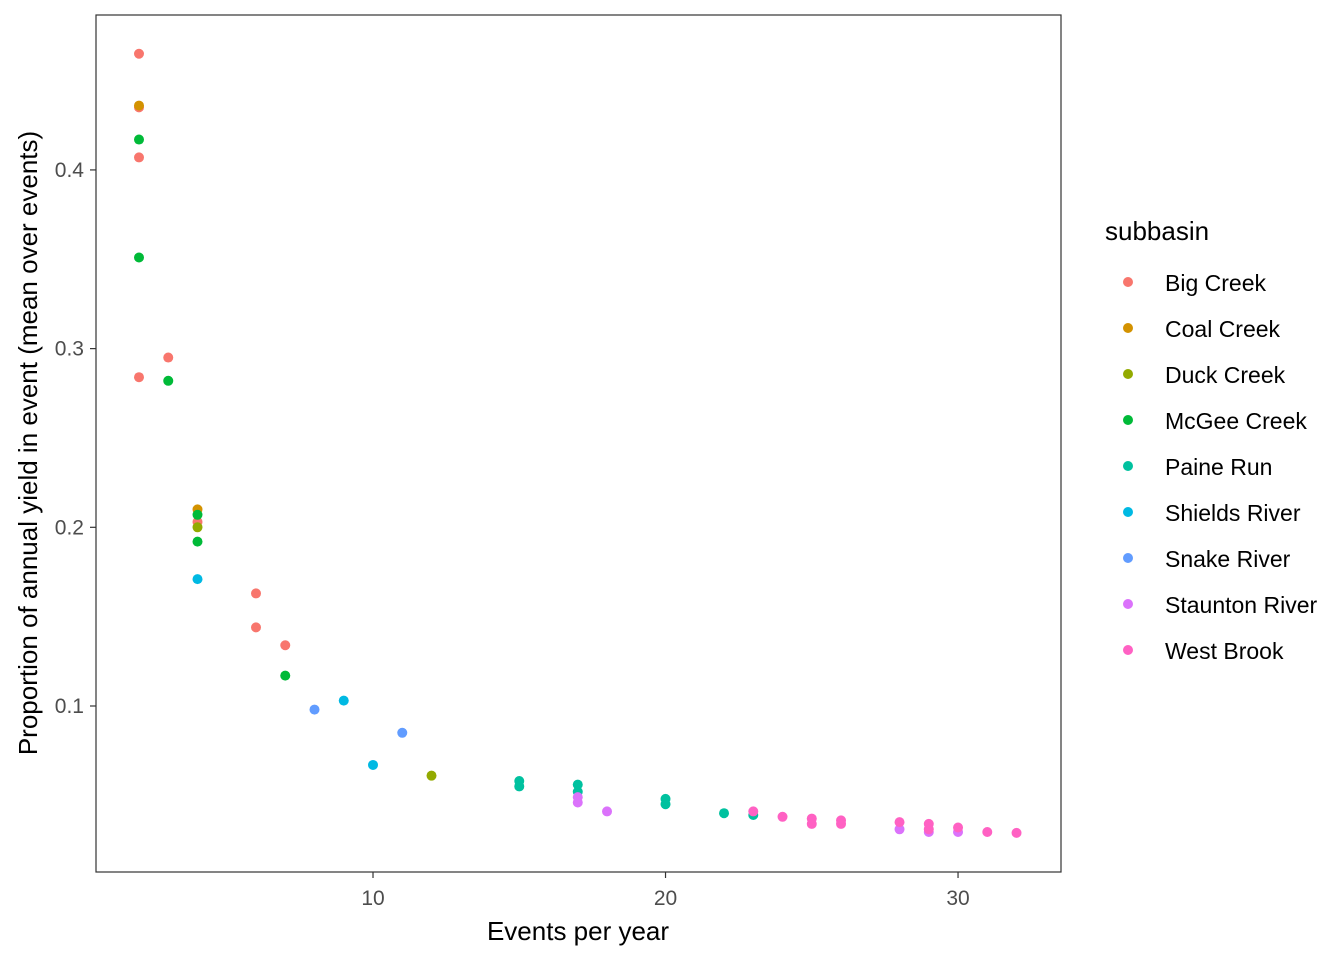  What do you see at coordinates (1215, 283) in the screenshot?
I see `legend-label: Big Creek` at bounding box center [1215, 283].